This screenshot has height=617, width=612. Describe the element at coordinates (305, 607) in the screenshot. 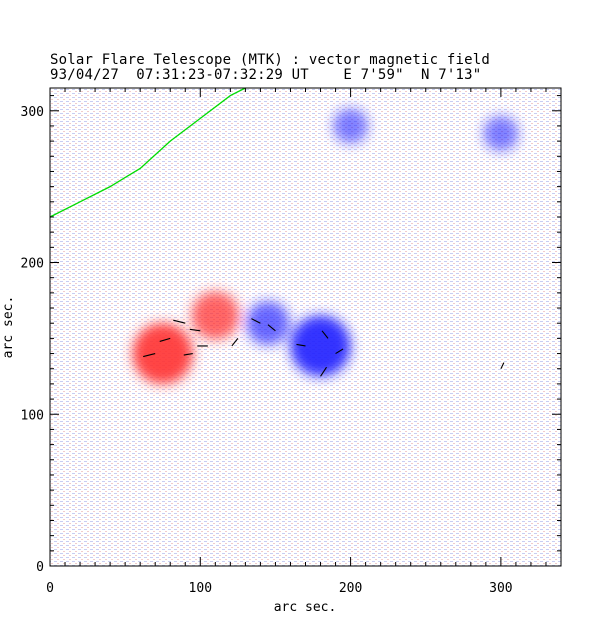

I see `x-axis-label: arc sec.` at that location.